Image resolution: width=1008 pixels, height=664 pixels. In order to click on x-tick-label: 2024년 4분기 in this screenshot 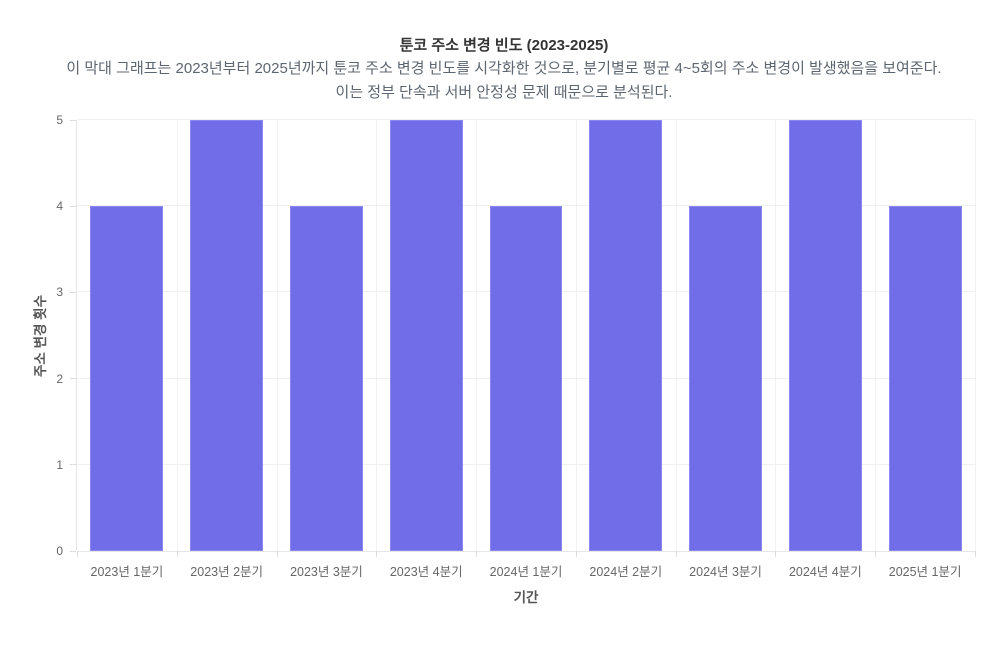, I will do `click(825, 572)`.